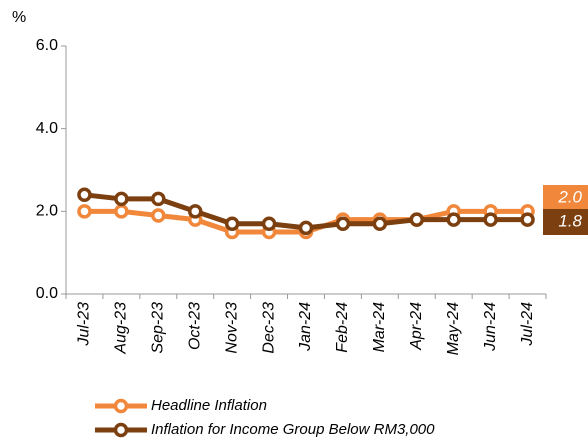 The width and height of the screenshot is (588, 446). I want to click on x-tick-label: Nov-23, so click(231, 328).